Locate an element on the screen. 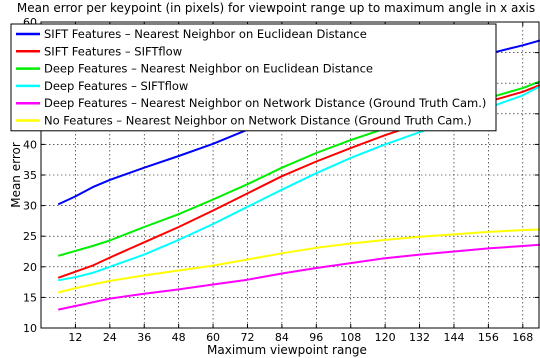 The height and width of the screenshot is (358, 540). x-tick-label: 36 is located at coordinates (144, 337).